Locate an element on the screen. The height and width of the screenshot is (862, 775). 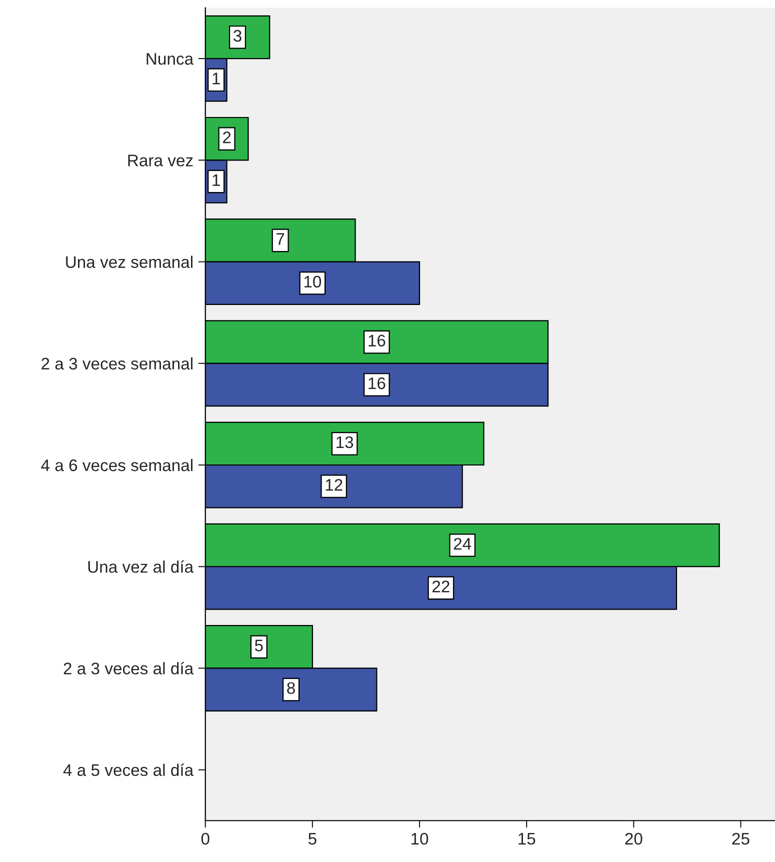
x-tick-label: 15 is located at coordinates (527, 839).